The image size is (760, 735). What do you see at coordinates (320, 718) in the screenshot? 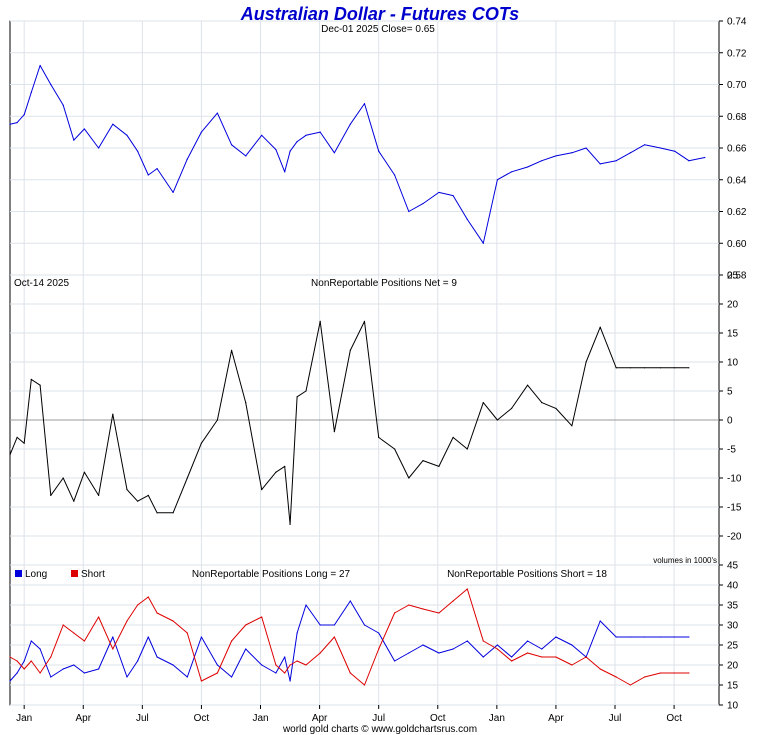
I see `x-tick-label: Apr` at bounding box center [320, 718].